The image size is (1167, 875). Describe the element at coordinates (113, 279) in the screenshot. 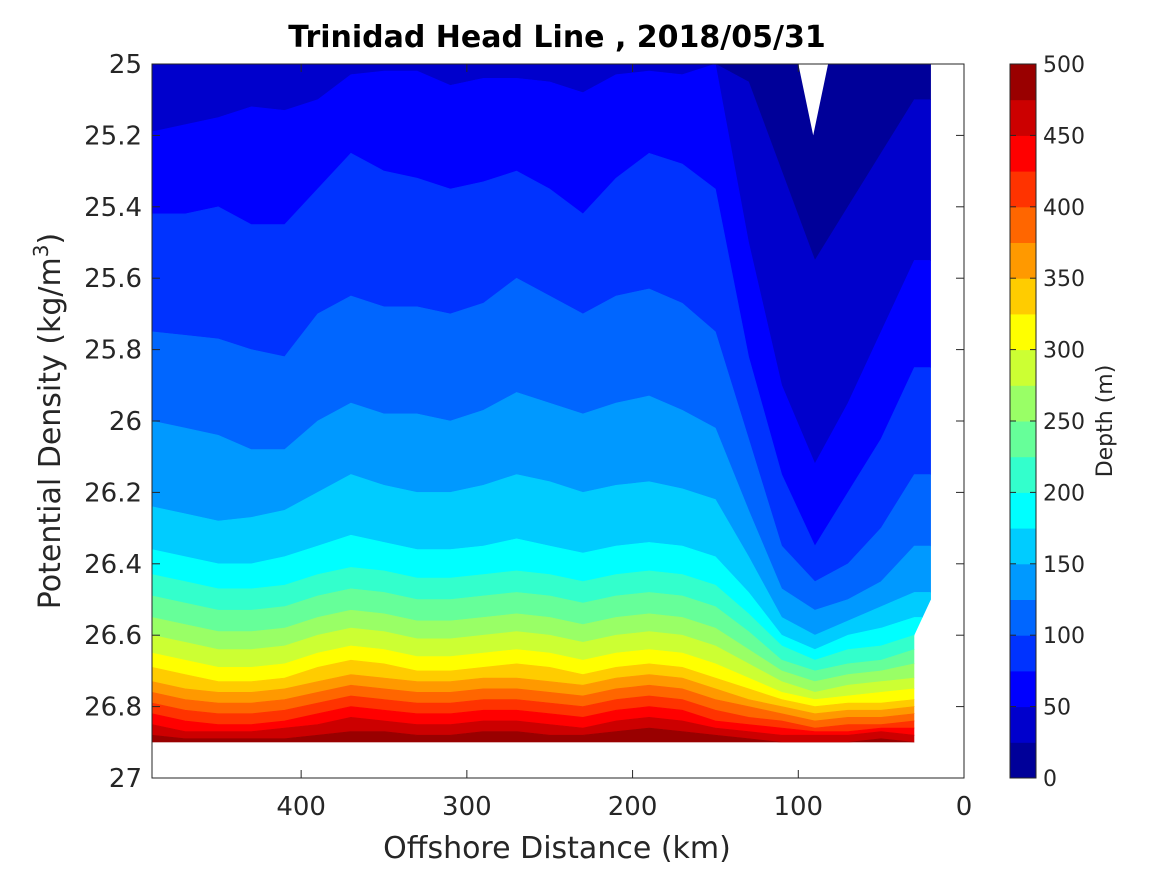

I see `y-tick-label: 25.6` at that location.